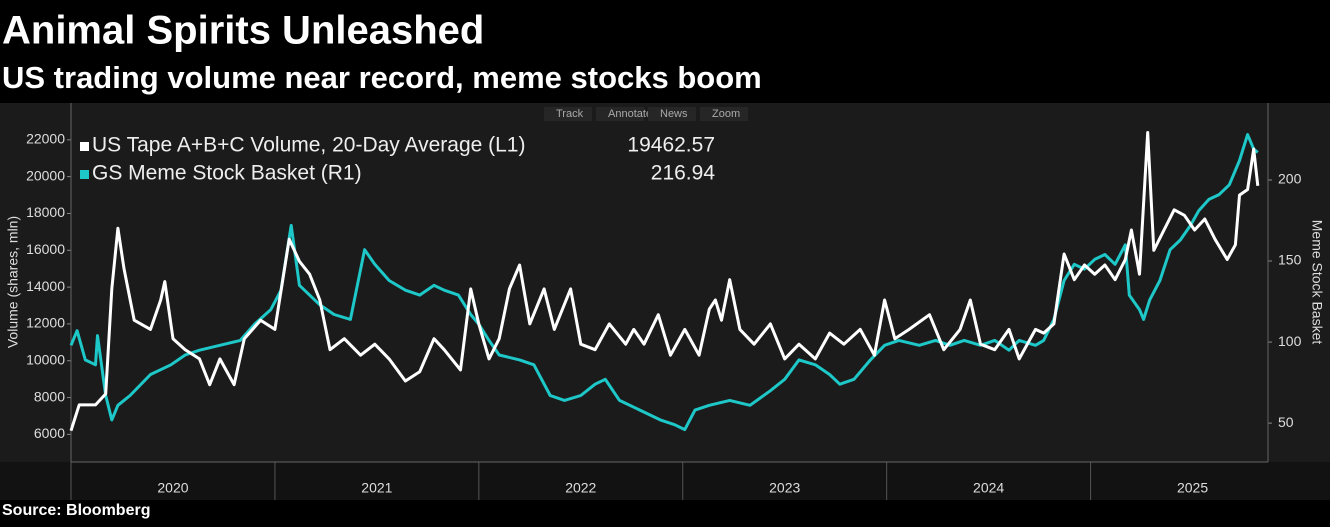 Image resolution: width=1330 pixels, height=527 pixels. I want to click on toolbar-label: Annotate, so click(630, 114).